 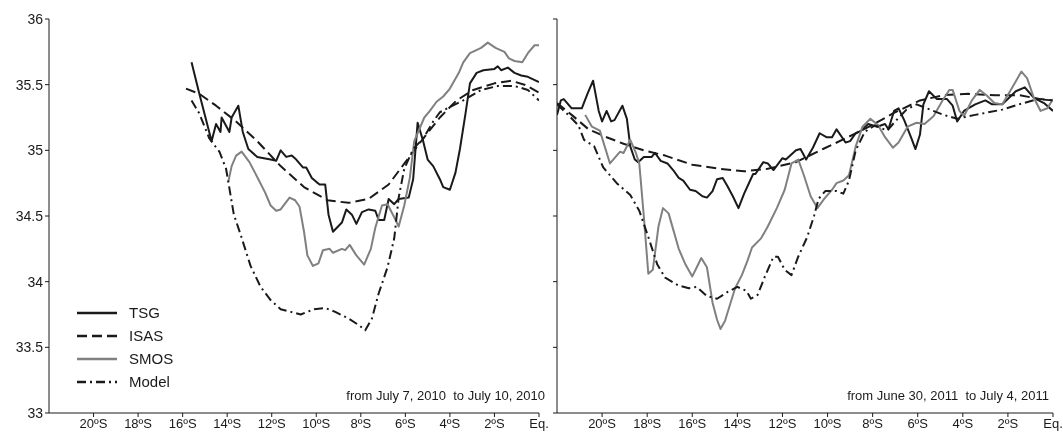 I want to click on y-tick-label: 35, so click(x=35, y=150).